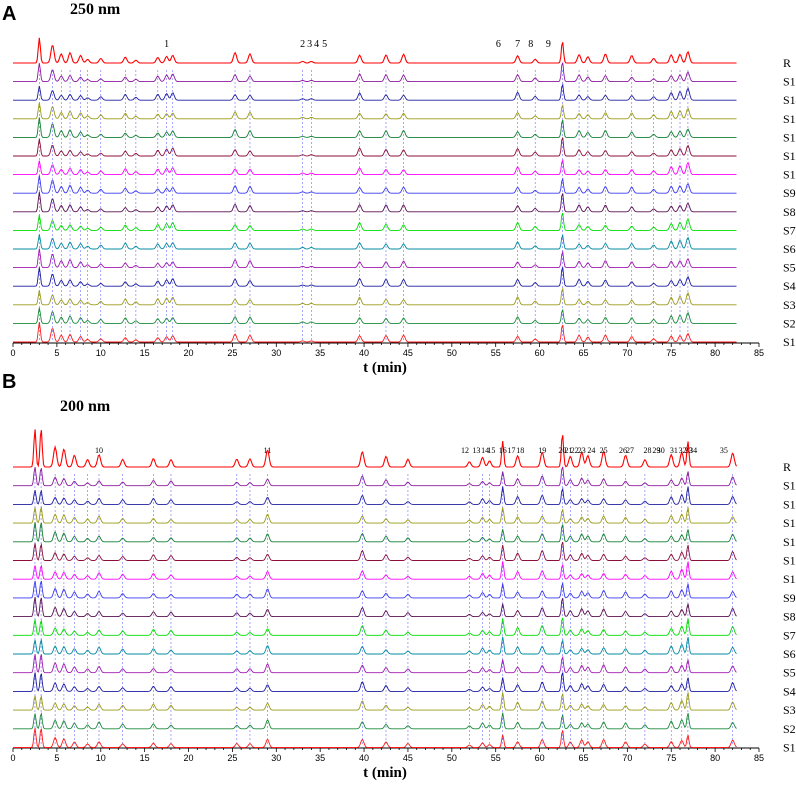 The image size is (796, 785). What do you see at coordinates (498, 44) in the screenshot?
I see `peak-label: 6` at bounding box center [498, 44].